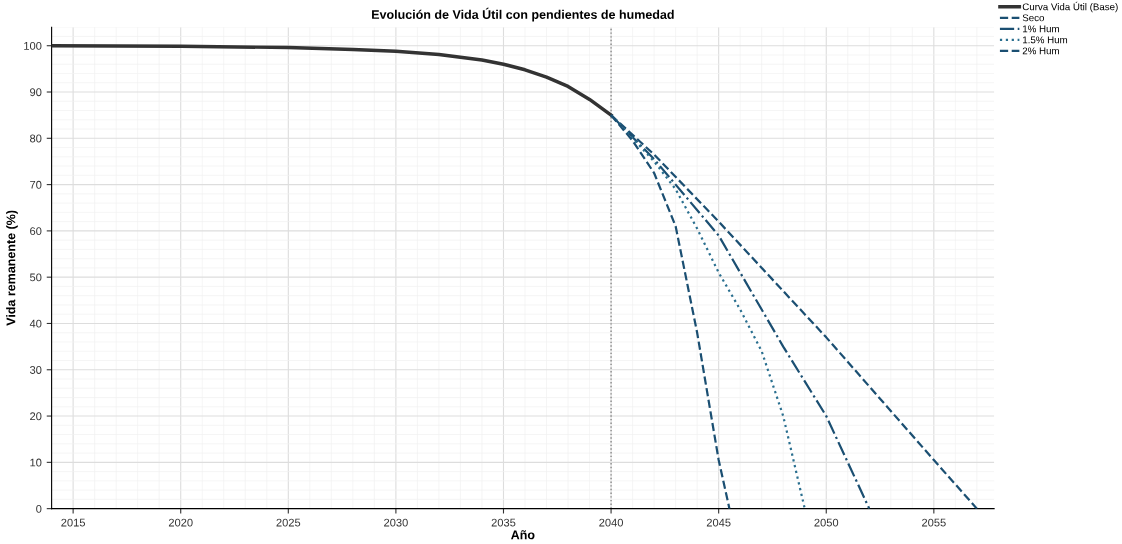  I want to click on x-tick-label: 2040, so click(611, 522).